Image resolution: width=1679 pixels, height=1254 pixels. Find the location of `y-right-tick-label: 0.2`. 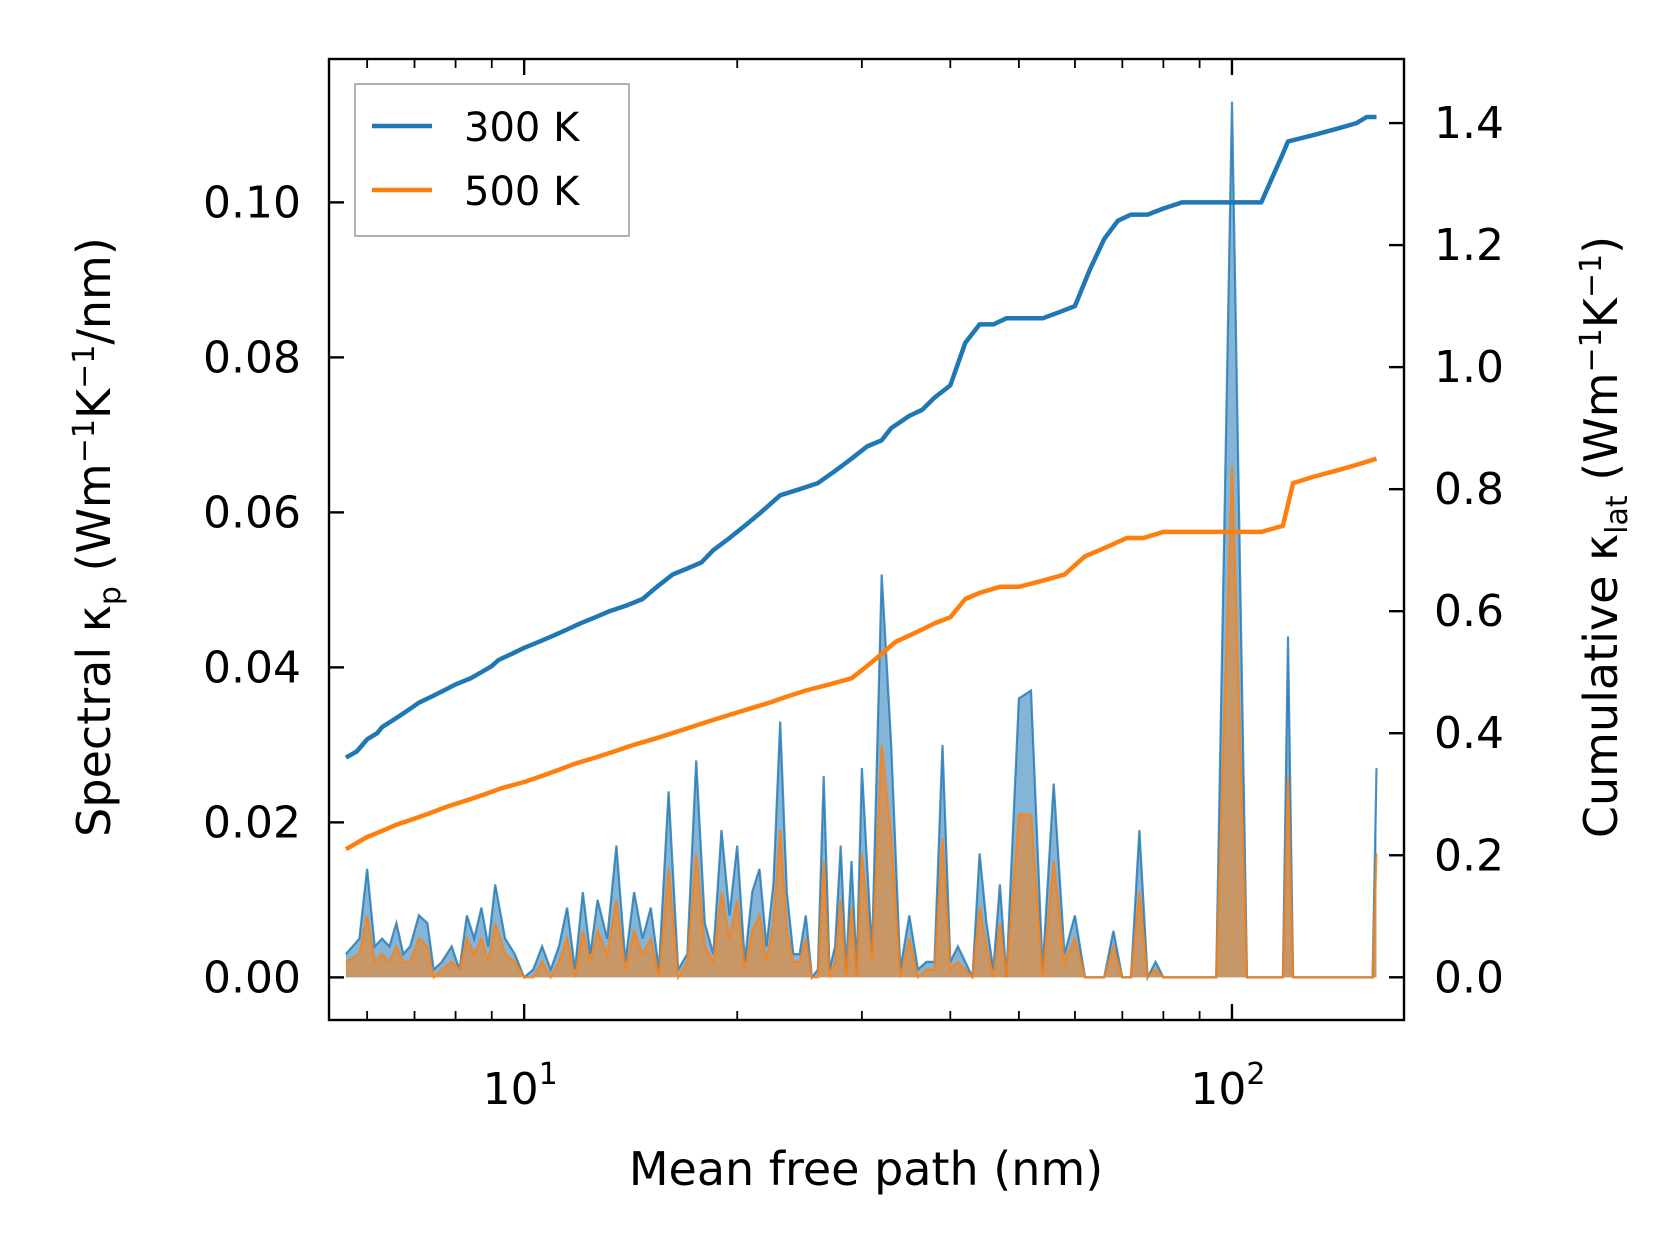

y-right-tick-label: 0.2 is located at coordinates (1469, 855).